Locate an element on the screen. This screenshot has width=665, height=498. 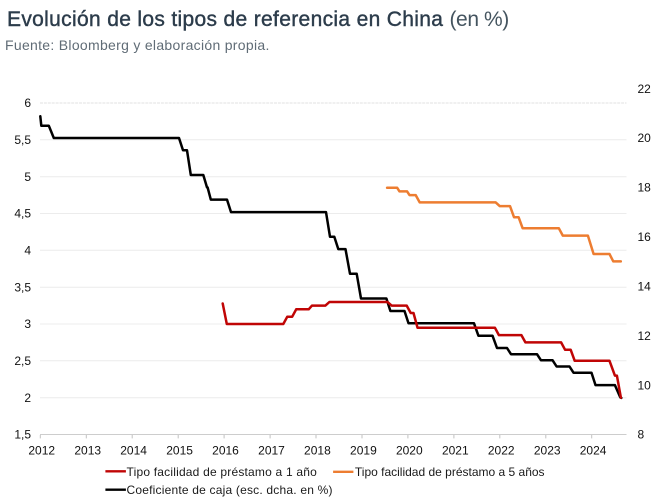
svg-text: 2015 is located at coordinates (179, 450).